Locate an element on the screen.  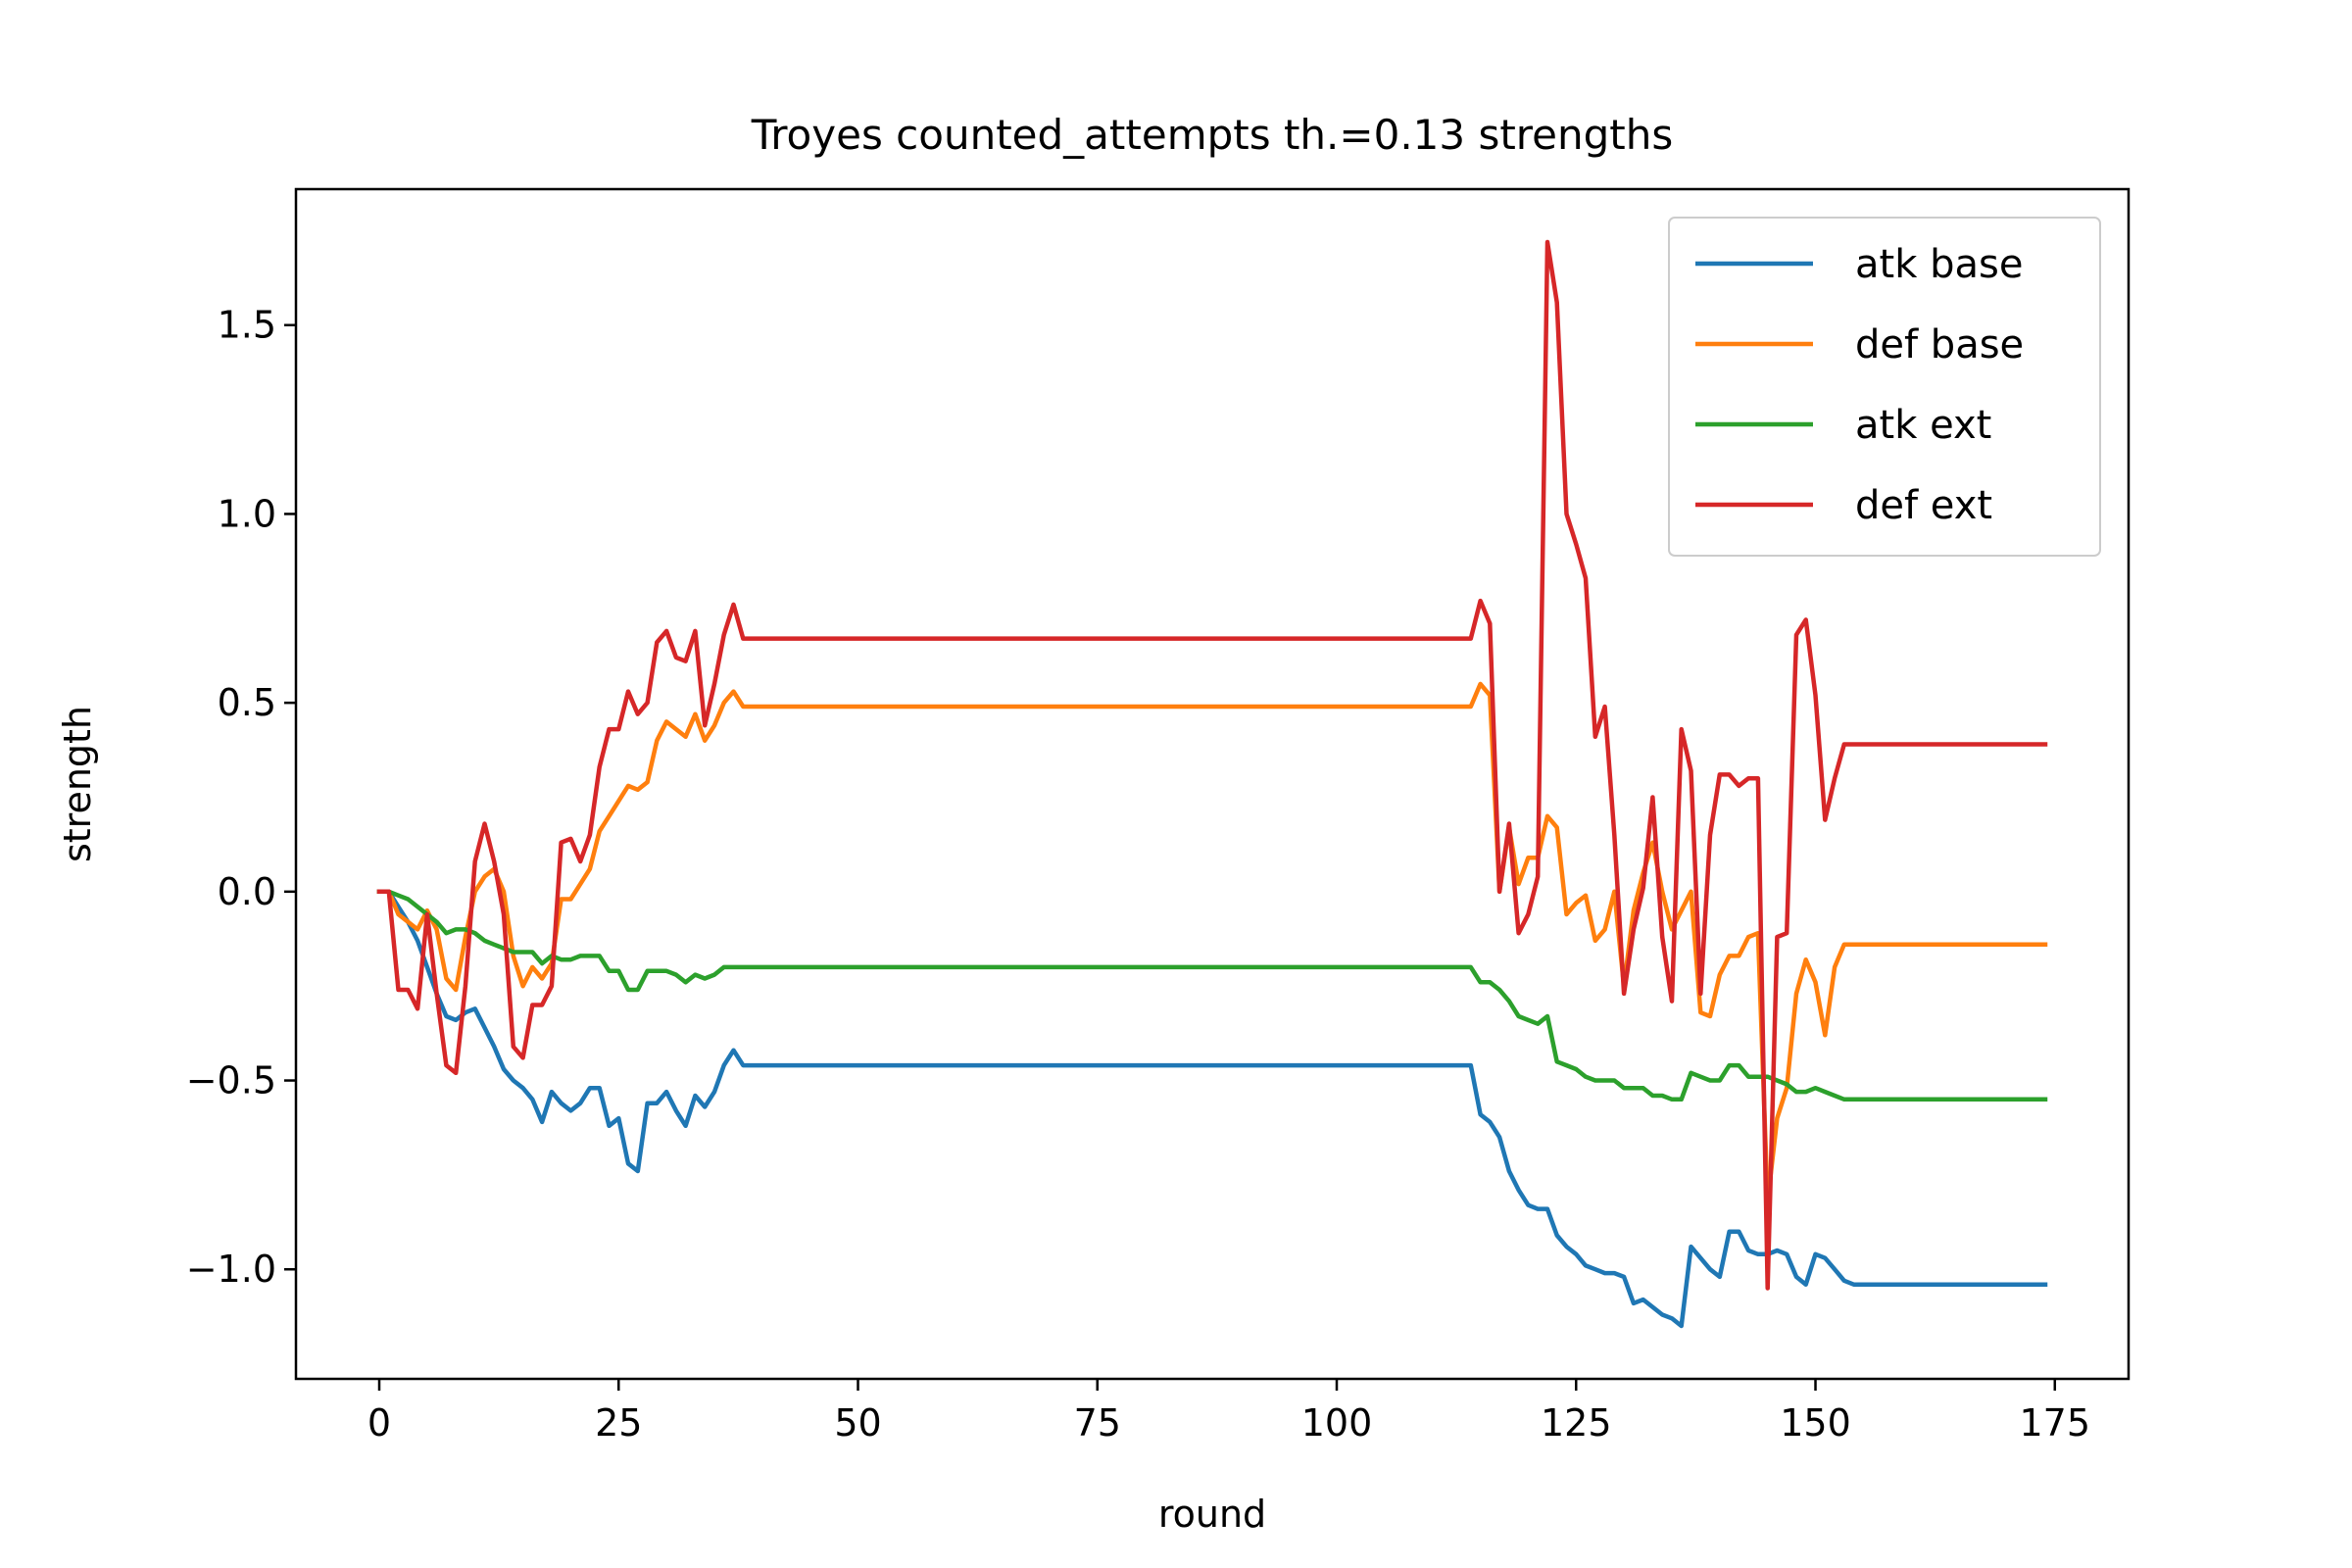
legend-label: atk ext is located at coordinates (1923, 425).